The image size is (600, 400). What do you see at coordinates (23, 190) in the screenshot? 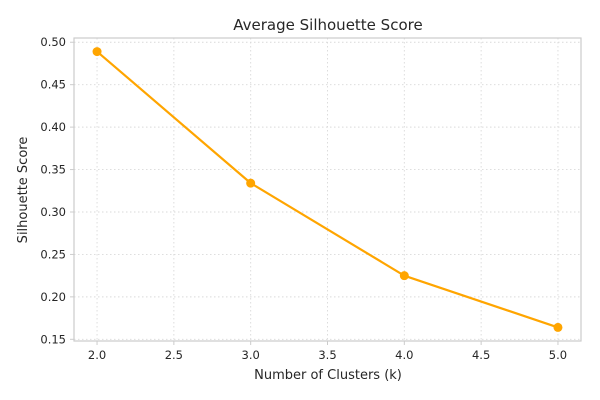
I see `y-axis-label: Silhouette Score` at bounding box center [23, 190].